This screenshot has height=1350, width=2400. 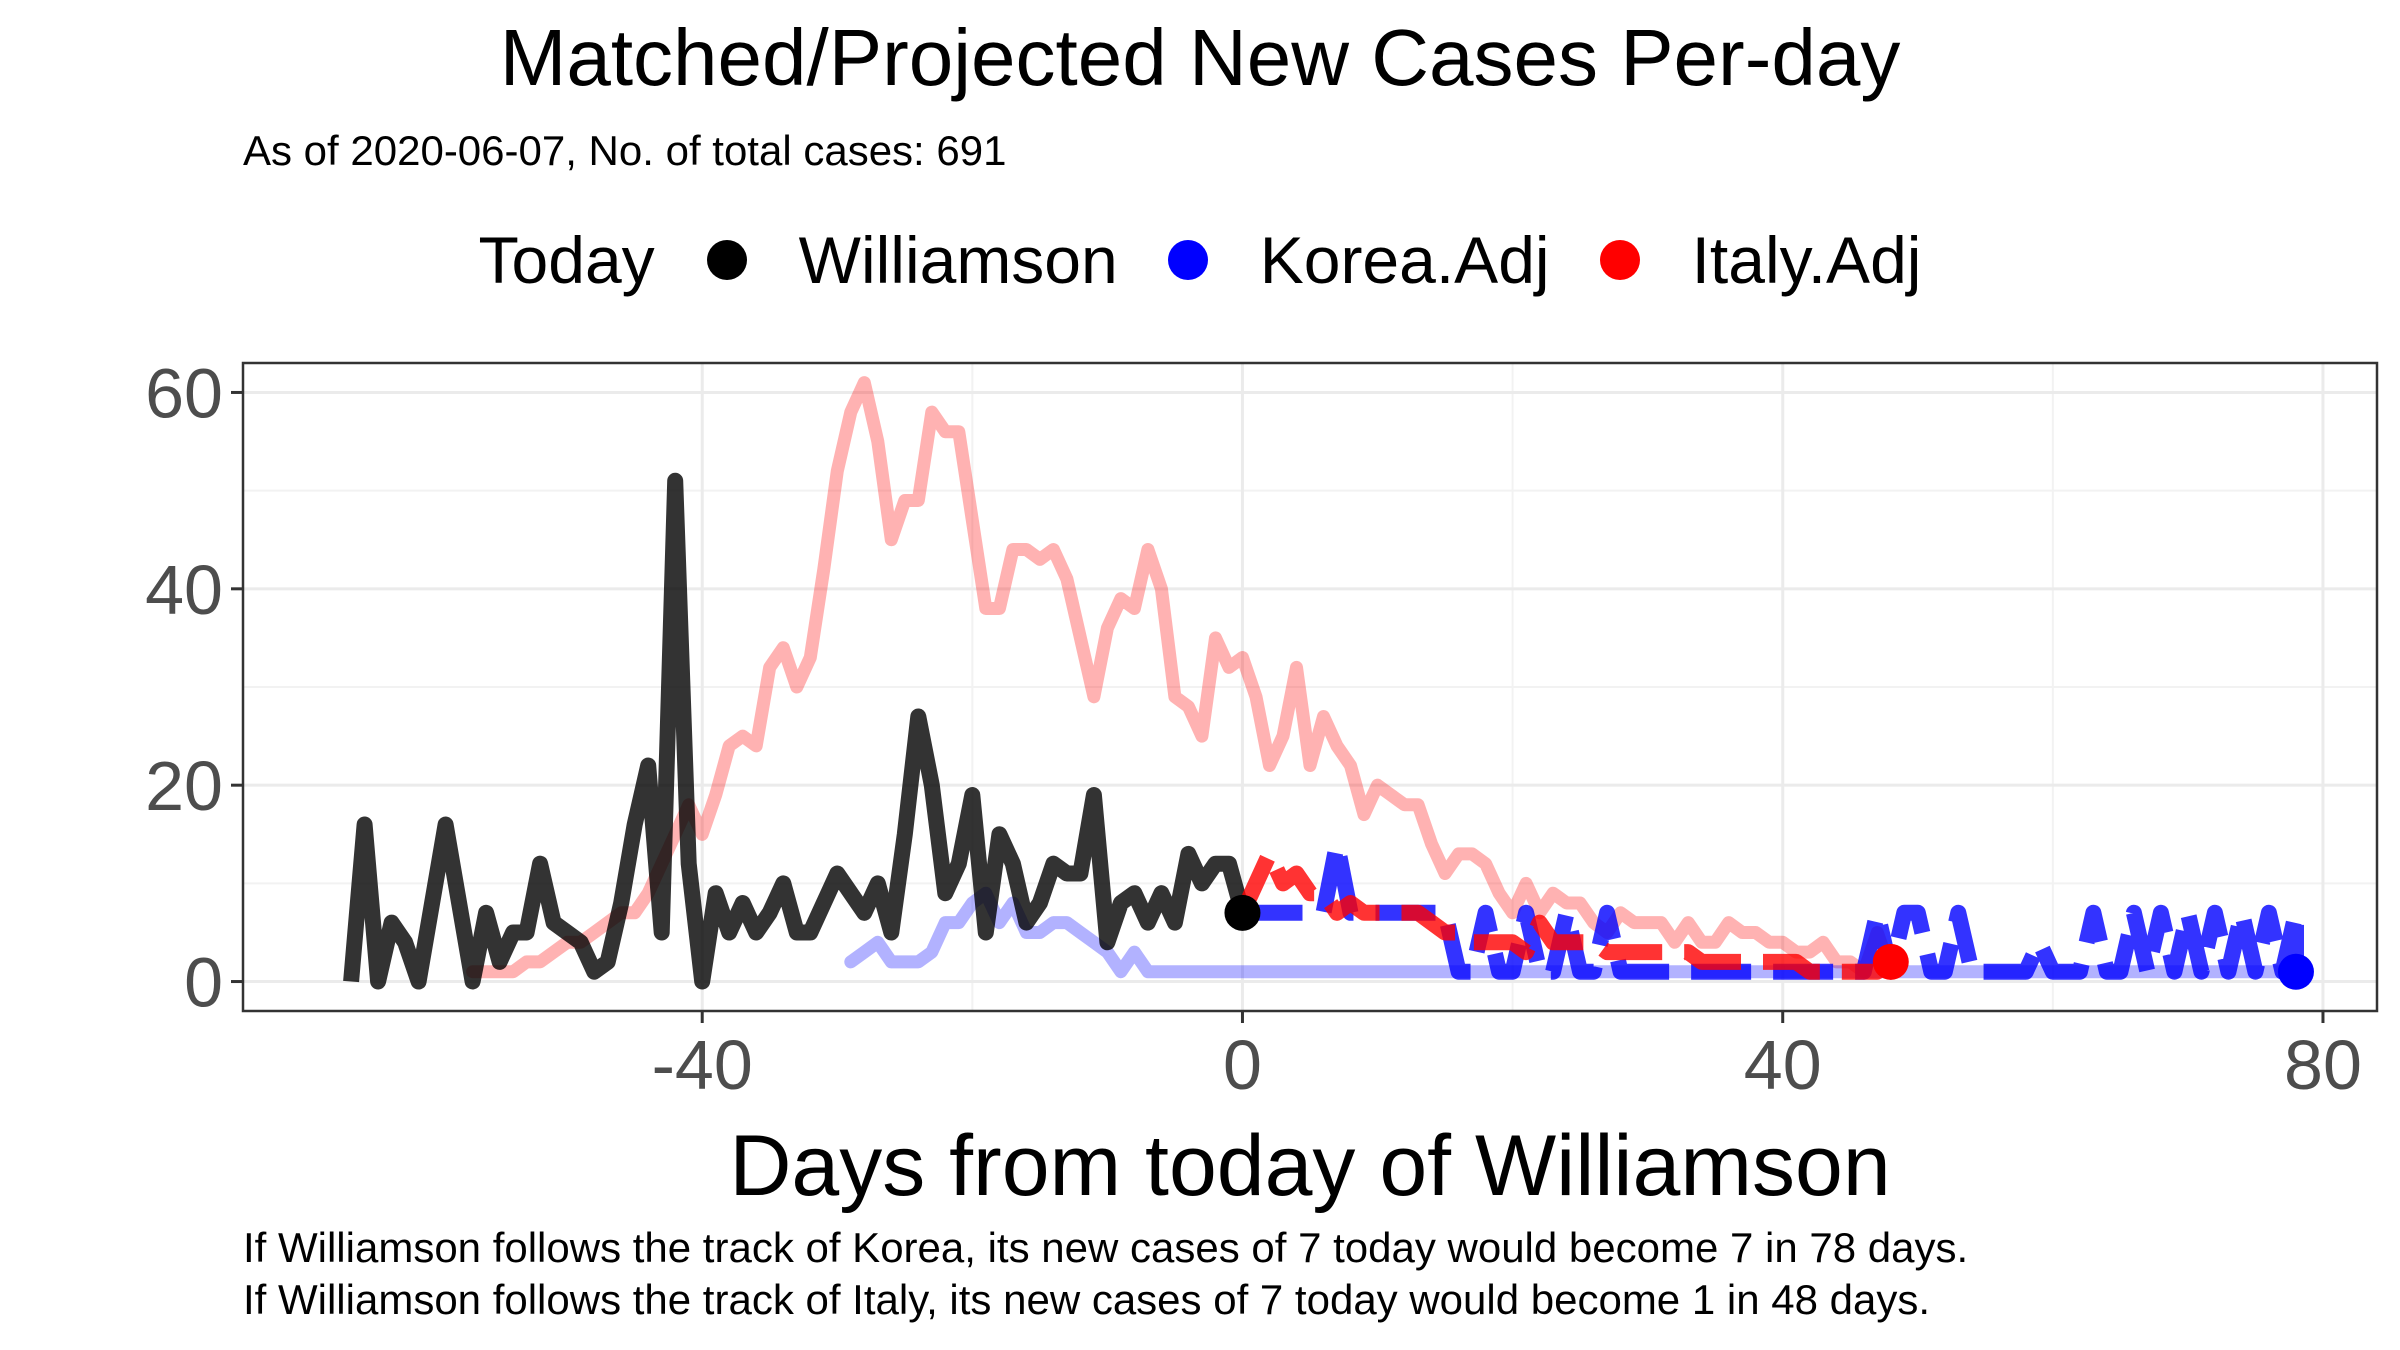 I want to click on legend-dot-italy, so click(x=1619, y=260).